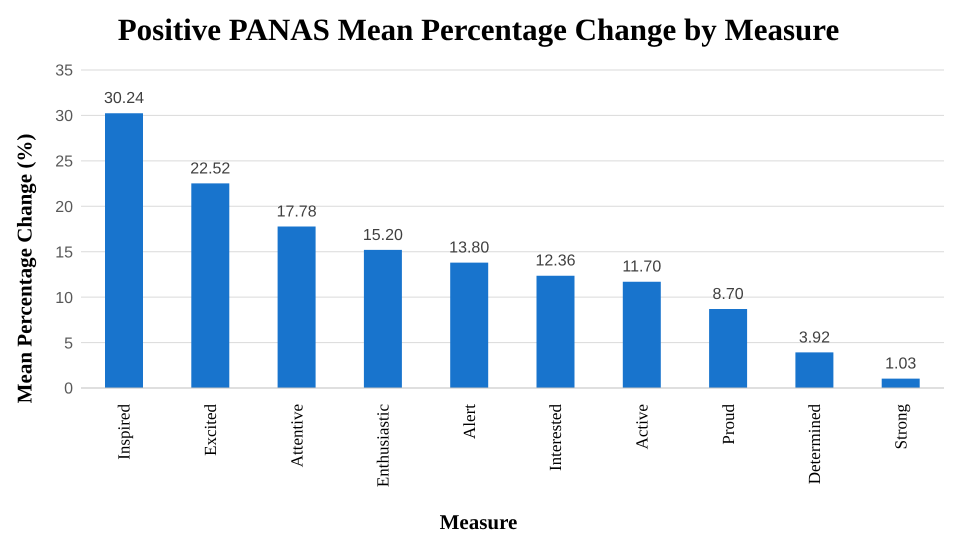 This screenshot has width=957, height=548. What do you see at coordinates (64, 207) in the screenshot?
I see `y-tick-label: 20` at bounding box center [64, 207].